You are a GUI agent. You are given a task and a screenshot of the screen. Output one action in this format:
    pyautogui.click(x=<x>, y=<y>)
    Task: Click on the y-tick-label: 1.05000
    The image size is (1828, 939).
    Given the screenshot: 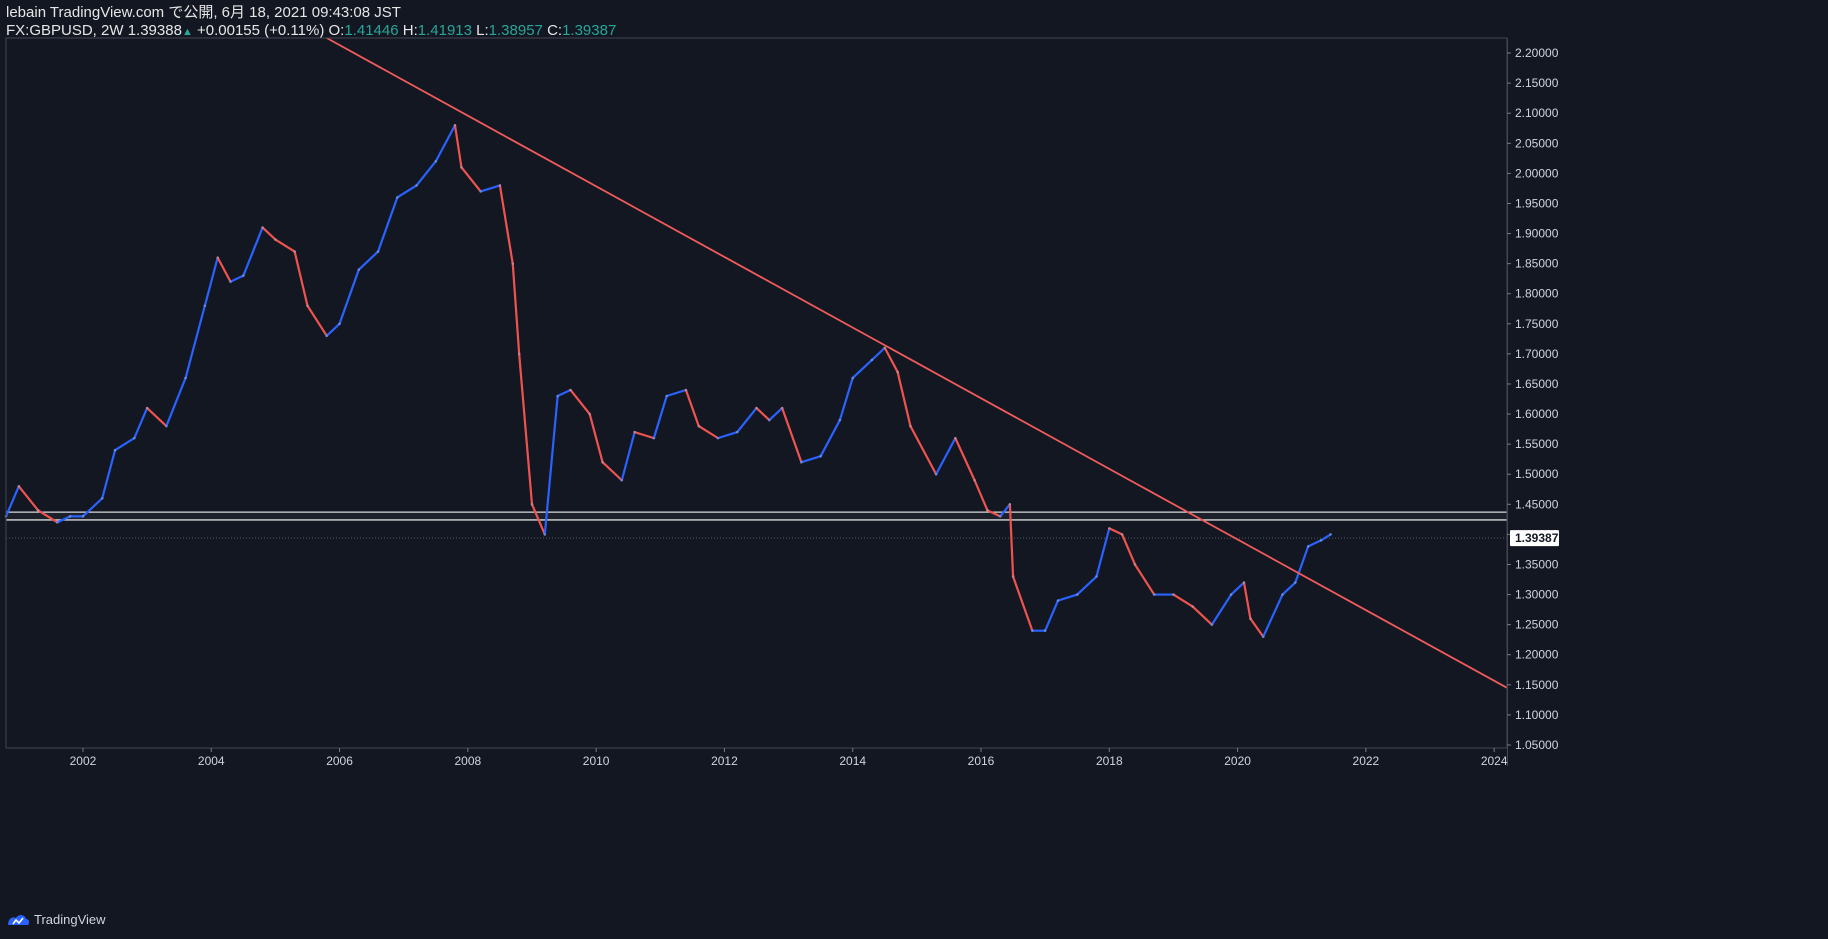 What is the action you would take?
    pyautogui.click(x=1537, y=745)
    